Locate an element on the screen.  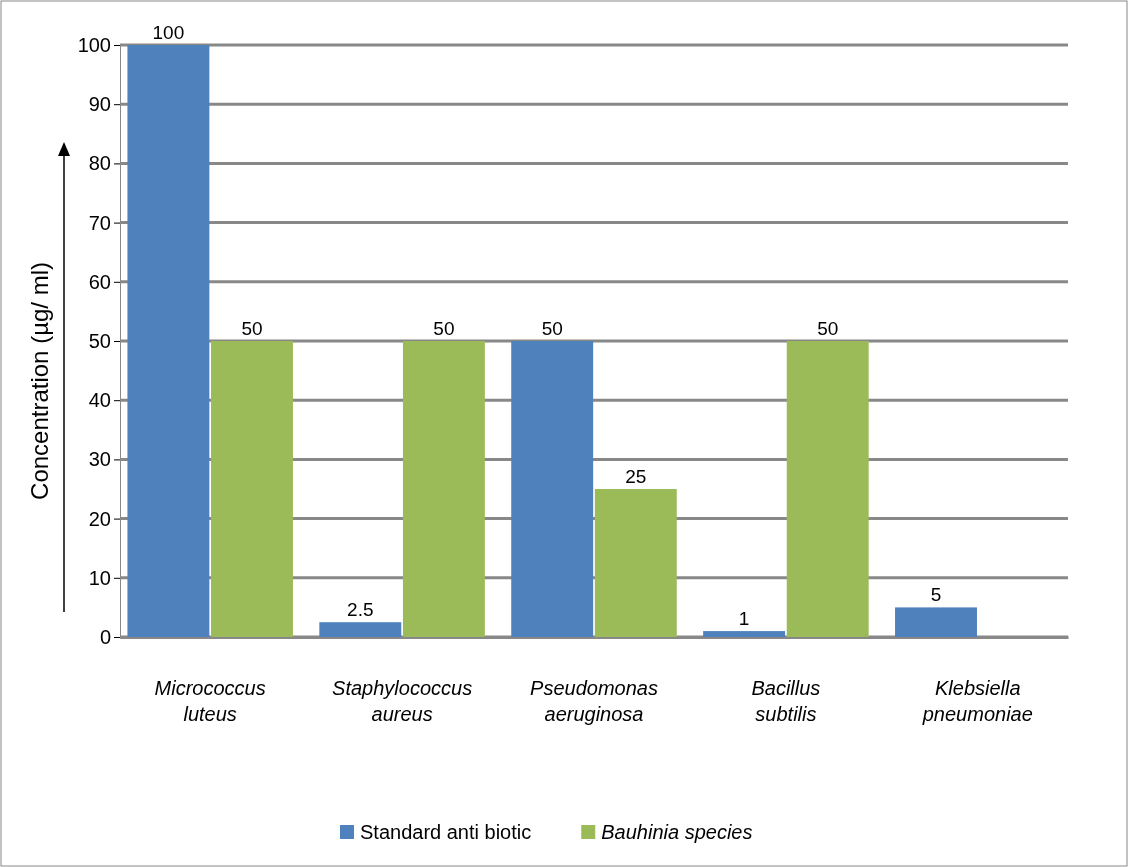
y-tick-label: 0 is located at coordinates (105, 636).